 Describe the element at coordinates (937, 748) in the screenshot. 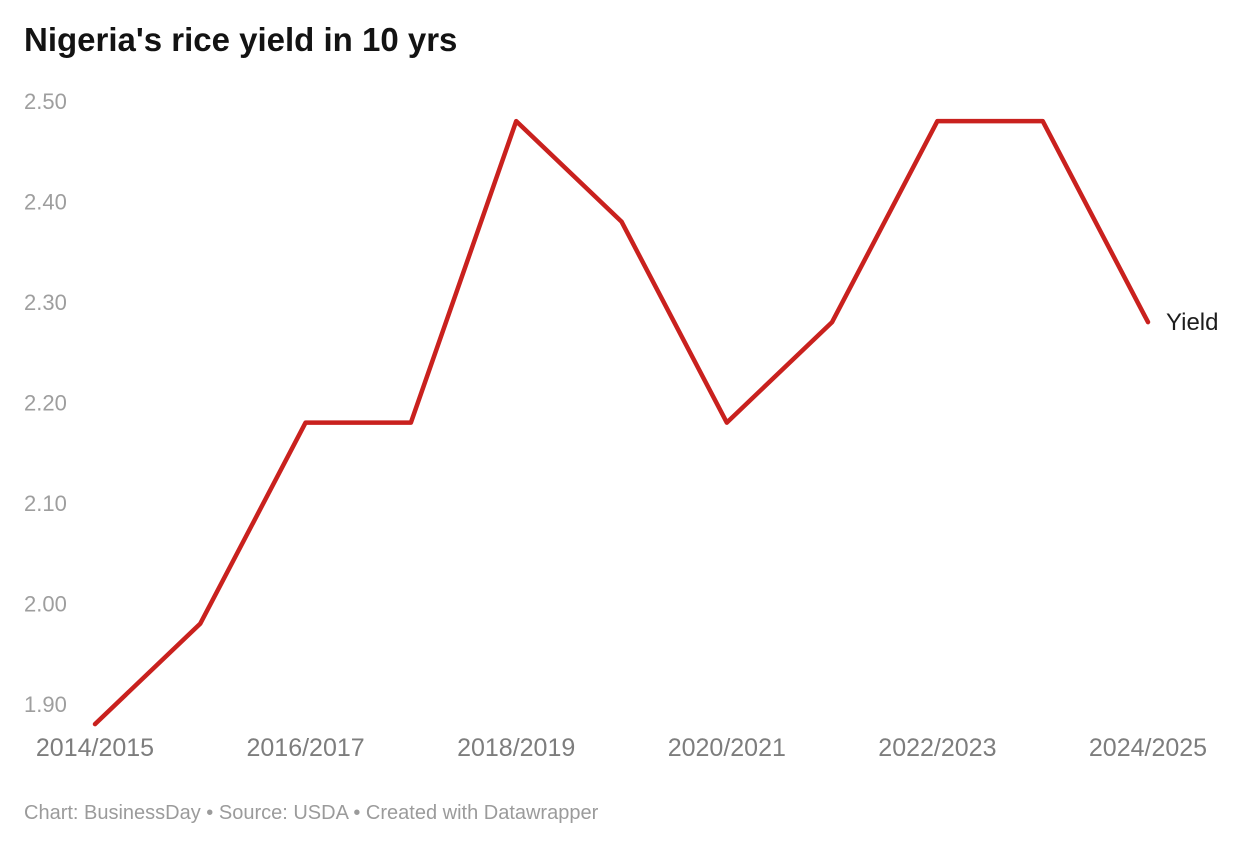

I see `x-axis-tick-label: 2022/2023` at that location.